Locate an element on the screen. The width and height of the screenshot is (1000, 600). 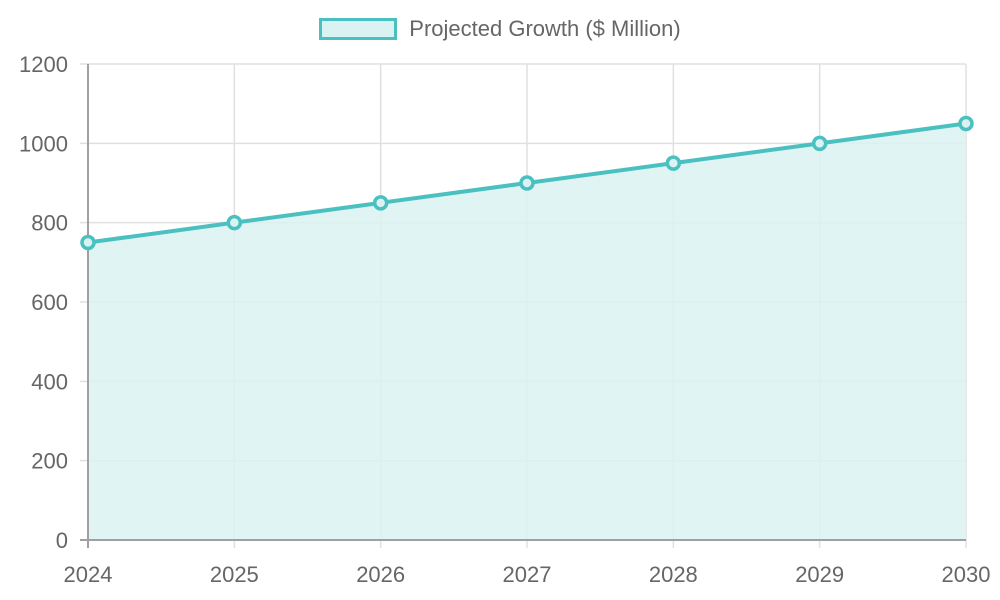
x-tick-label: 2024 is located at coordinates (88, 574).